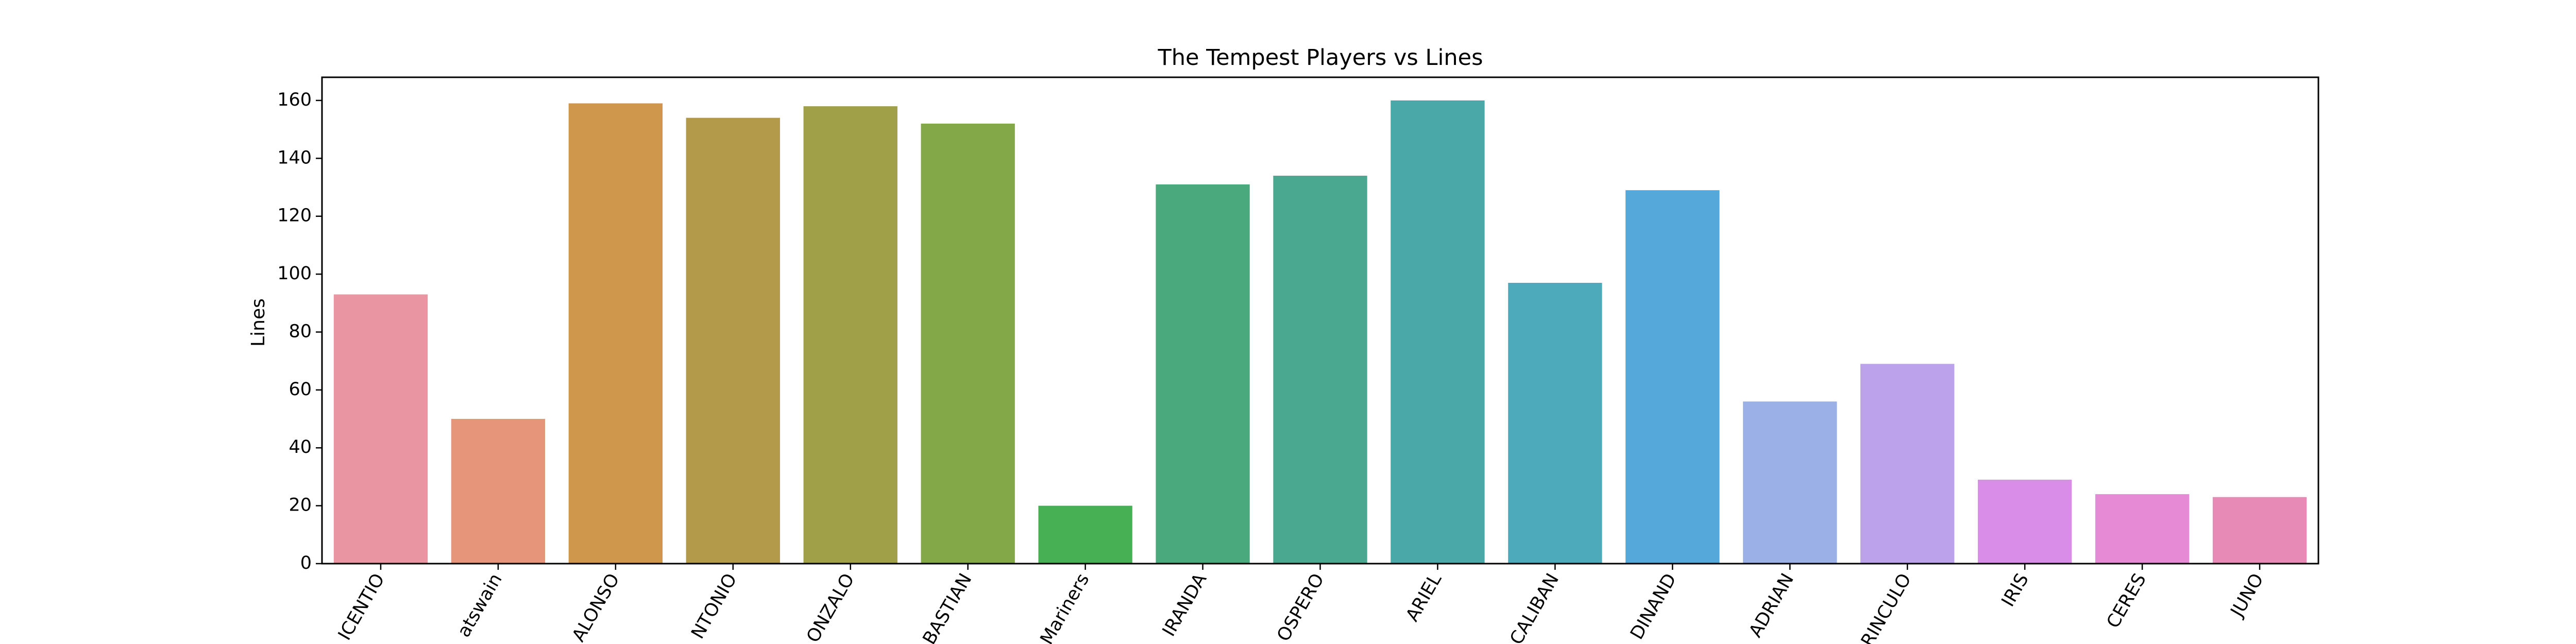 This screenshot has height=644, width=2576. What do you see at coordinates (714, 606) in the screenshot?
I see `x-tick-label-3: NTONIO` at bounding box center [714, 606].